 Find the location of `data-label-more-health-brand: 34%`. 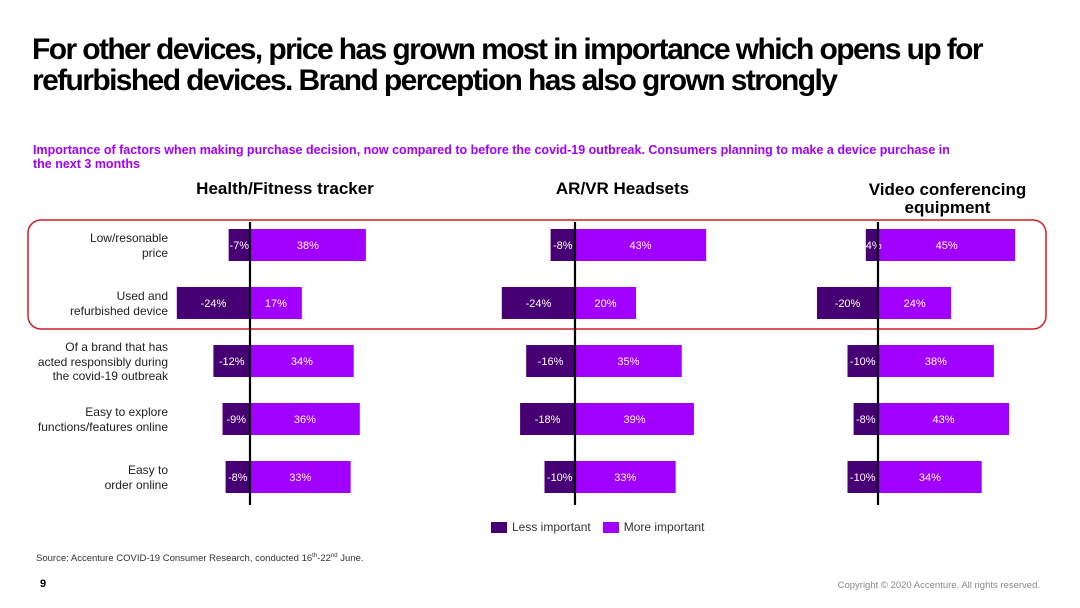

data-label-more-health-brand: 34% is located at coordinates (302, 362).